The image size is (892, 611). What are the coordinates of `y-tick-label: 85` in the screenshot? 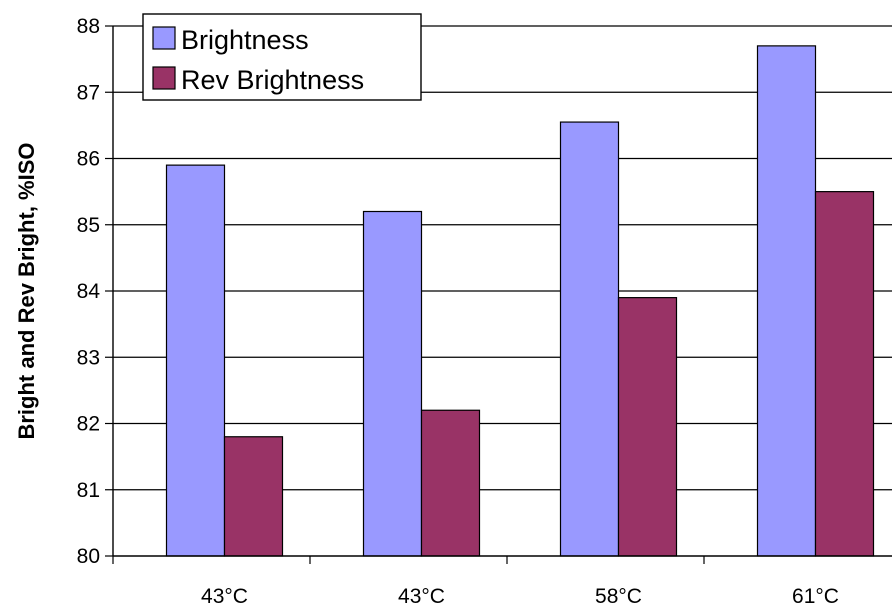 It's located at (88, 225).